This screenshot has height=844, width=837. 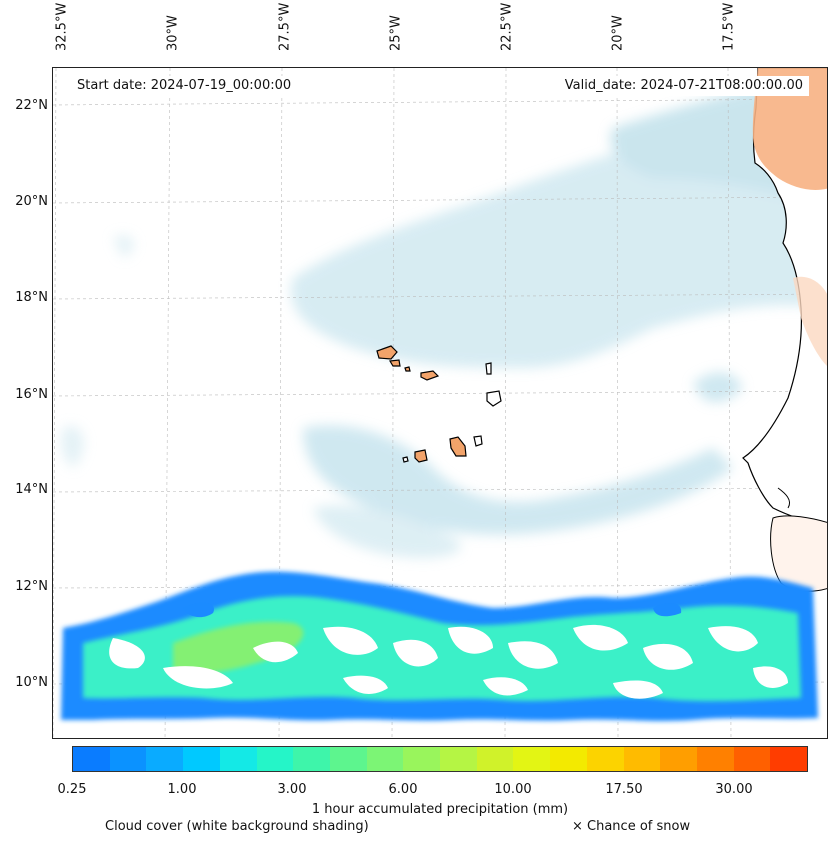 What do you see at coordinates (31, 394) in the screenshot?
I see `lat-label-16n: 16°N` at bounding box center [31, 394].